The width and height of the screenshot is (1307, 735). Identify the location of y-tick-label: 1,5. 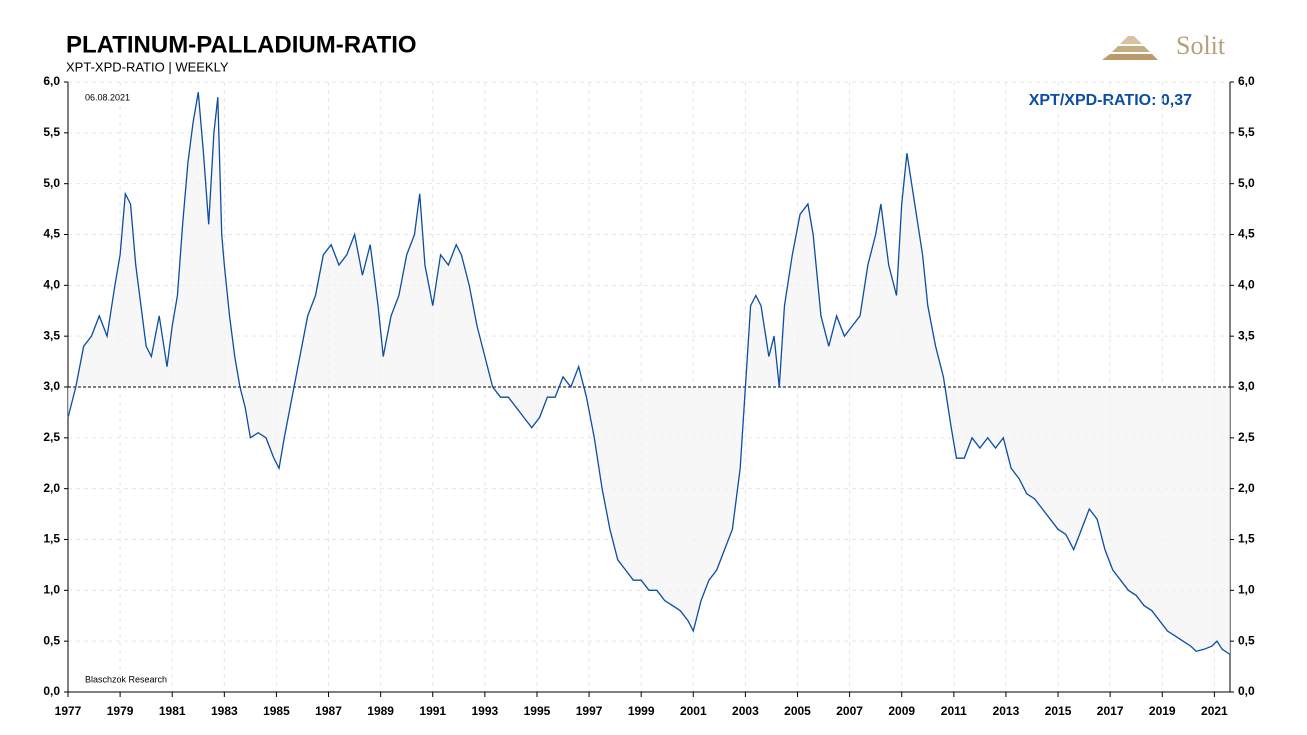
(51, 539).